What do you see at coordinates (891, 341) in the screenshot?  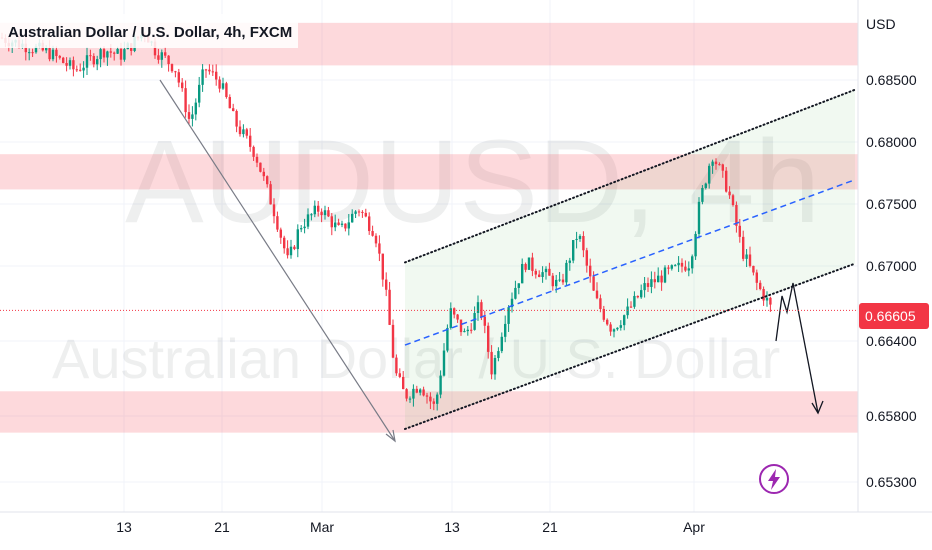 I see `price-tick-label: 0.66400` at bounding box center [891, 341].